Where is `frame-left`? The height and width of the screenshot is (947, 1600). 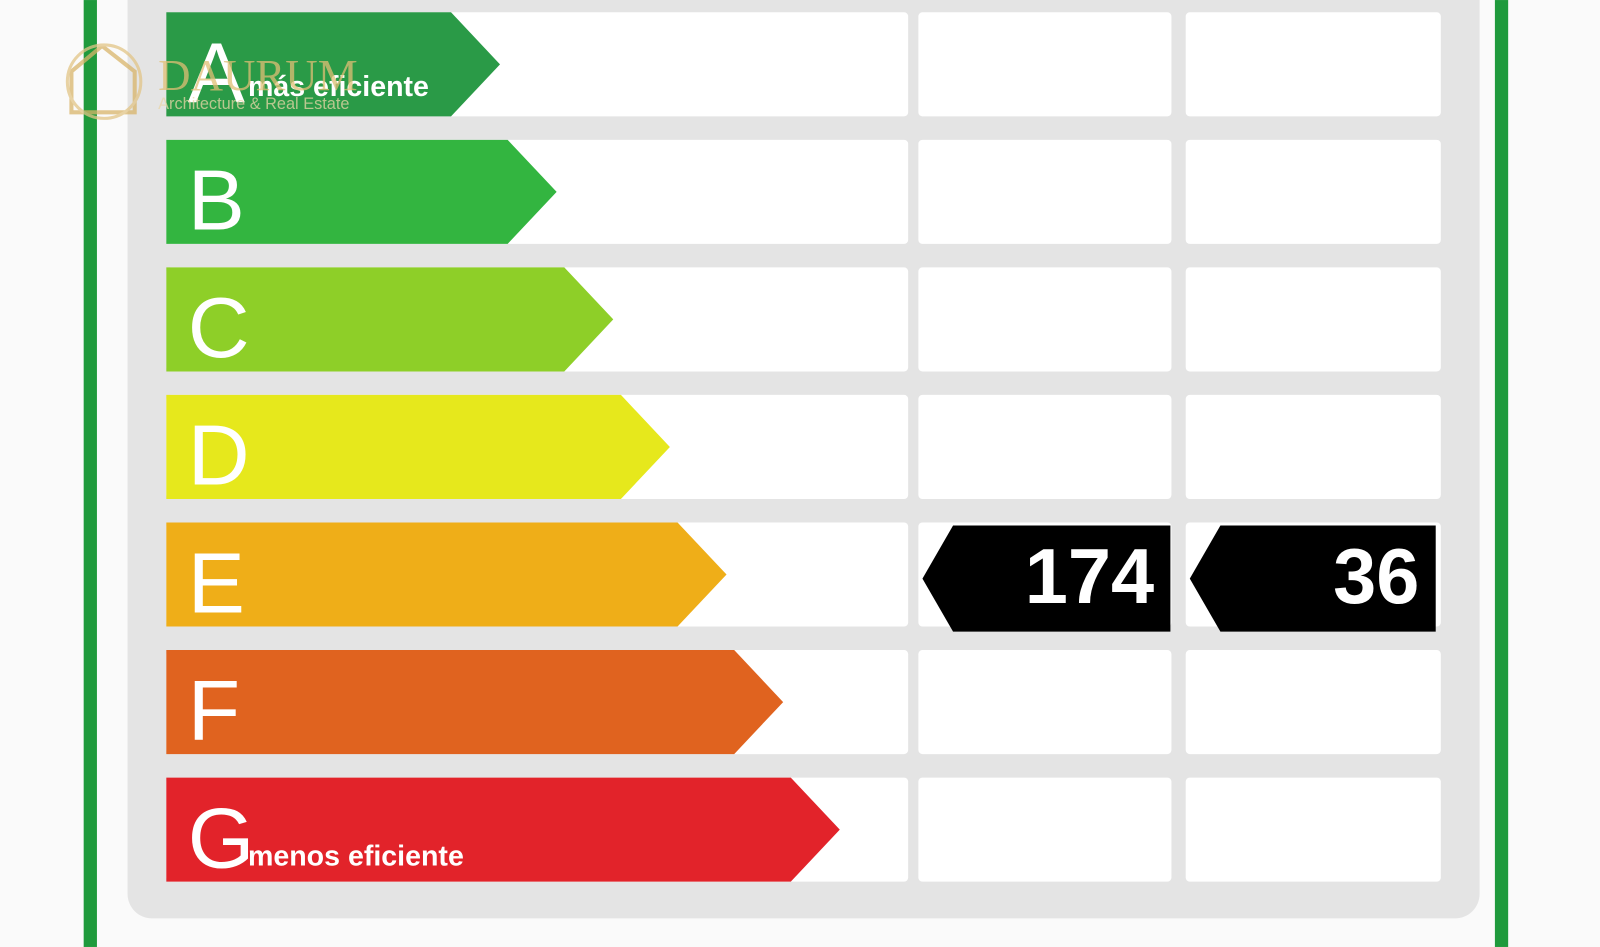
frame-left is located at coordinates (90, 473).